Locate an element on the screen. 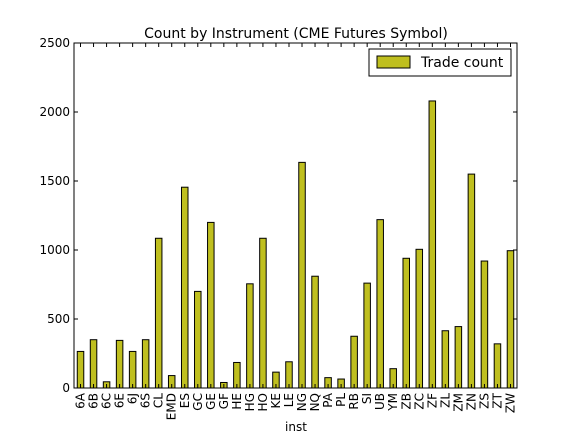 This screenshot has height=432, width=576. x-tick-label: 6E is located at coordinates (120, 400).